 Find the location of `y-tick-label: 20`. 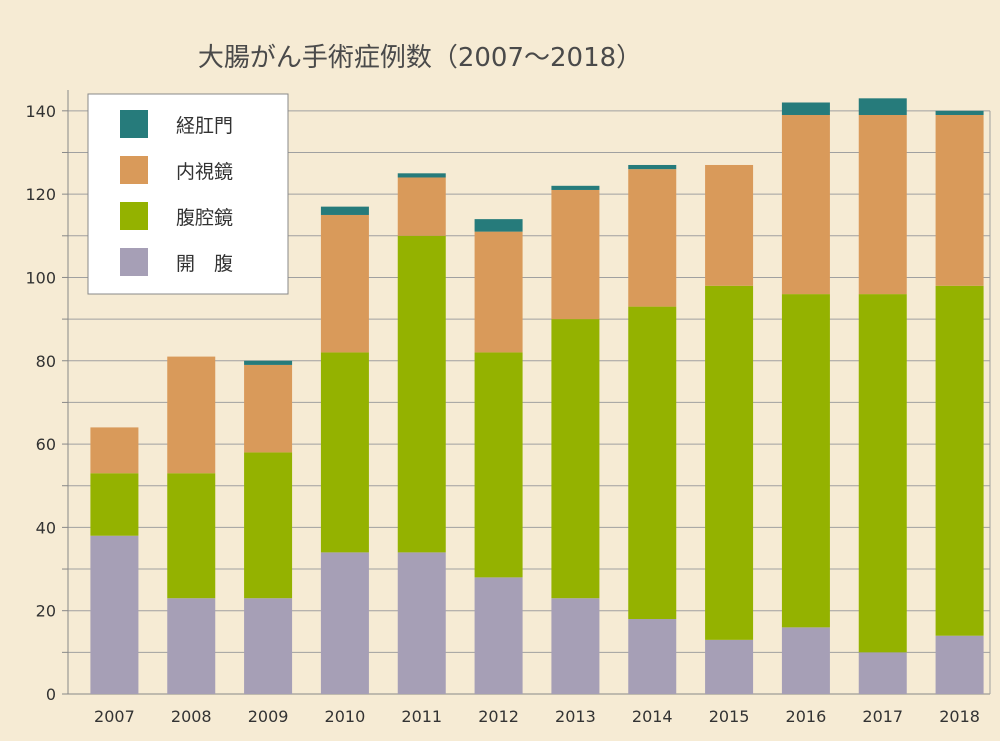

y-tick-label: 20 is located at coordinates (46, 611).